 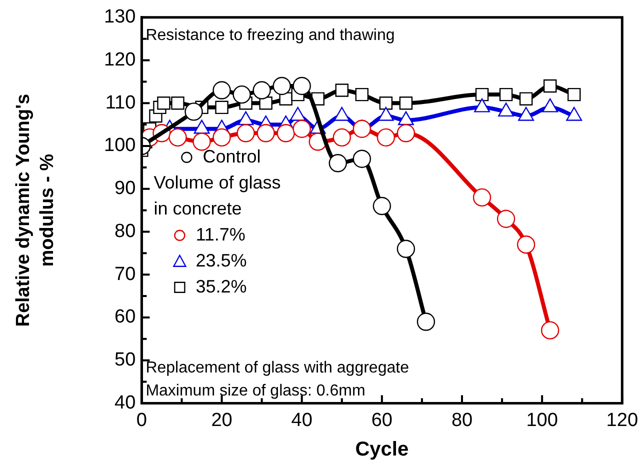 I want to click on legend-label: 35.2%, so click(x=221, y=286).